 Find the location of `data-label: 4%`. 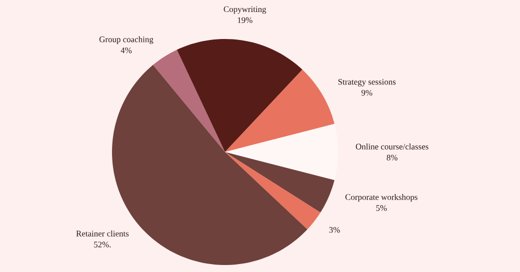

data-label: 4% is located at coordinates (126, 51).